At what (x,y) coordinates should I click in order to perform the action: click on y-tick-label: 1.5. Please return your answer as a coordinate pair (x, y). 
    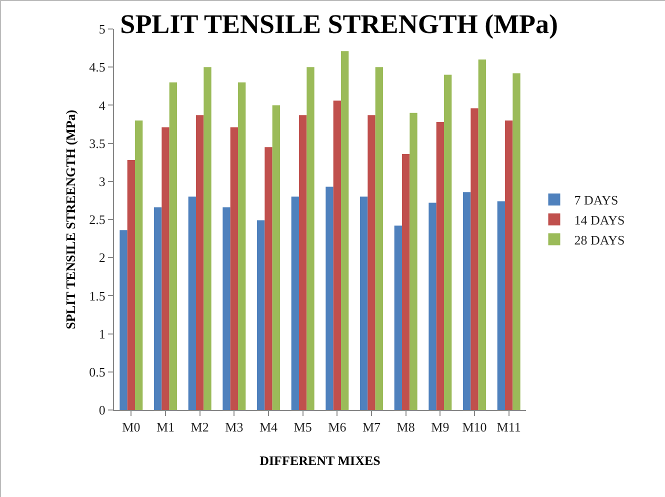
    Looking at the image, I should click on (97, 296).